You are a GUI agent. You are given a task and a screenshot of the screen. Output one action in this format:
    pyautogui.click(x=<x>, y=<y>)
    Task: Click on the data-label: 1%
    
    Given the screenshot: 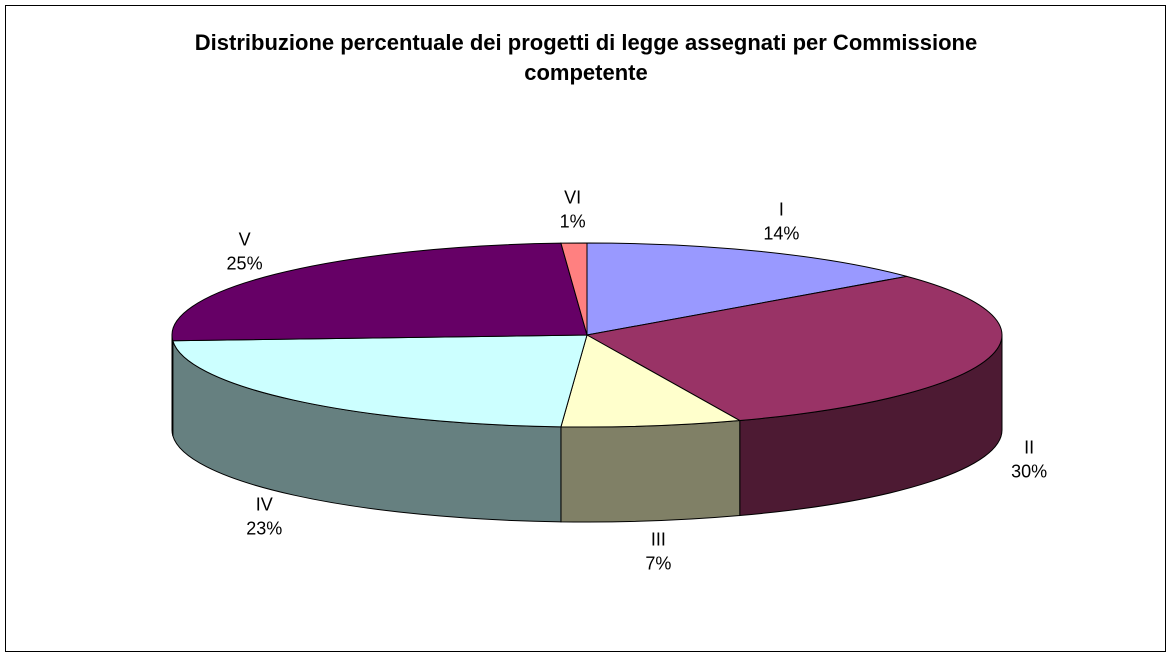 What is the action you would take?
    pyautogui.click(x=573, y=222)
    